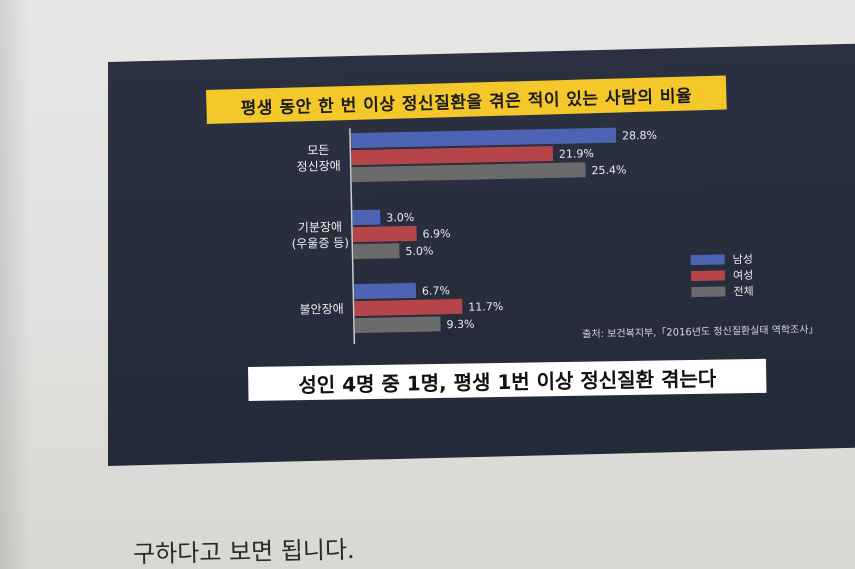 This screenshot has width=855, height=569. What do you see at coordinates (743, 291) in the screenshot?
I see `legend-label: 전체` at bounding box center [743, 291].